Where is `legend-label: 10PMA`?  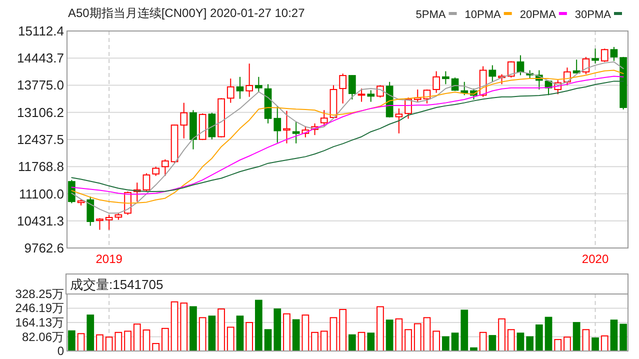
legend-label: 10PMA is located at coordinates (483, 15).